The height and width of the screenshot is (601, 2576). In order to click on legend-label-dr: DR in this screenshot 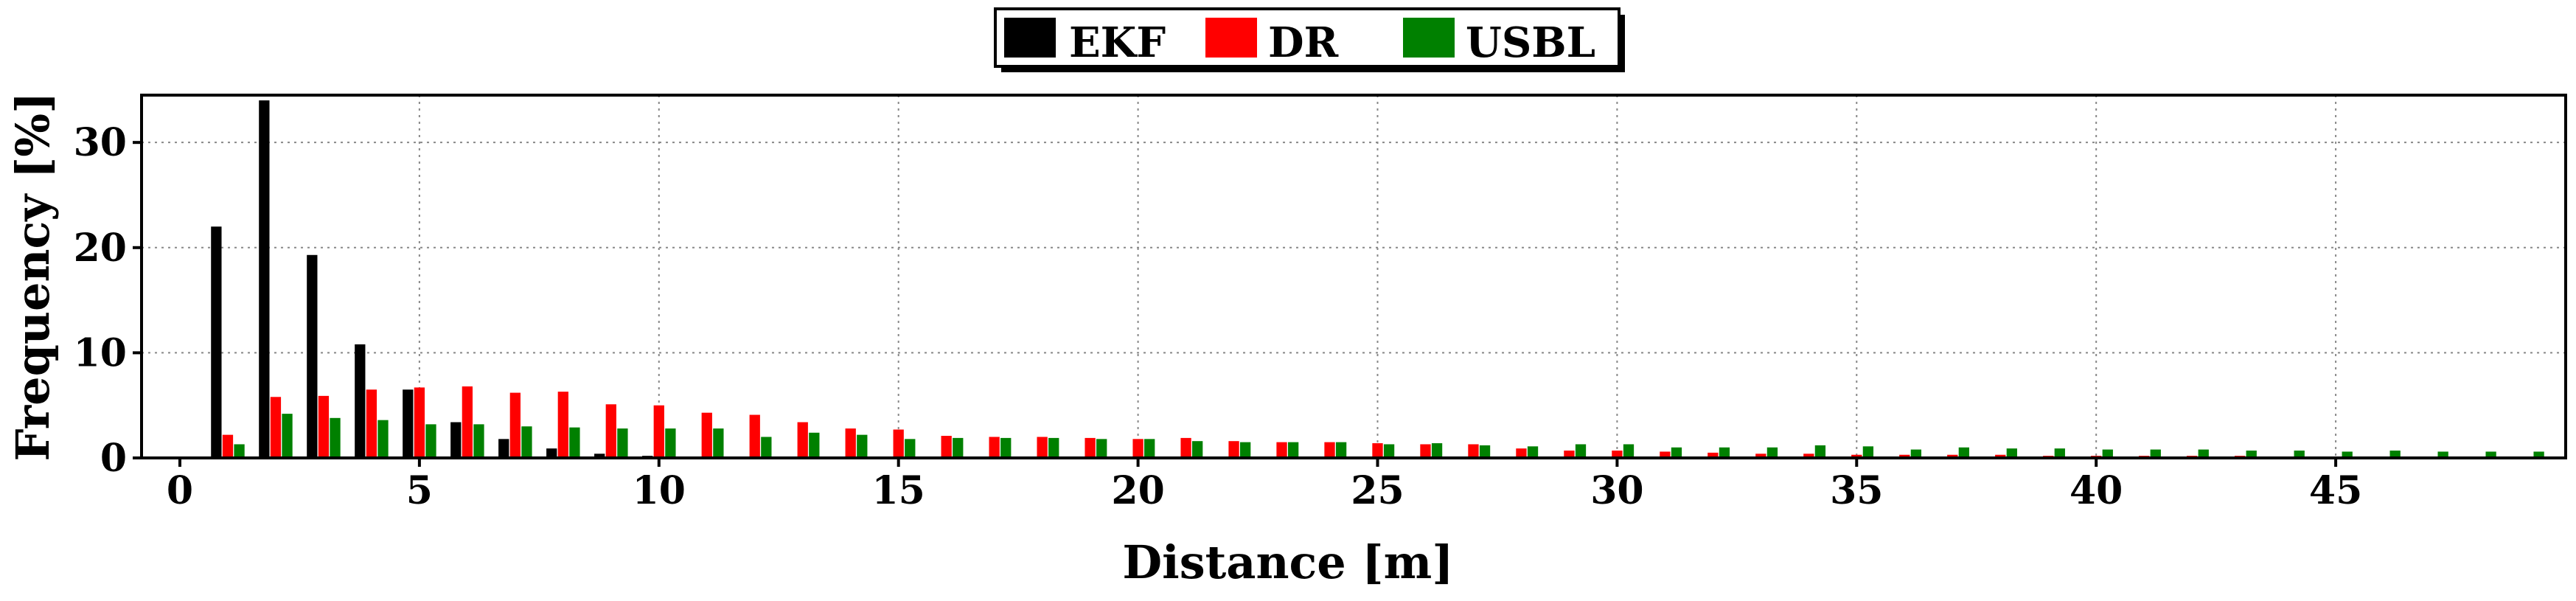, I will do `click(1304, 42)`.